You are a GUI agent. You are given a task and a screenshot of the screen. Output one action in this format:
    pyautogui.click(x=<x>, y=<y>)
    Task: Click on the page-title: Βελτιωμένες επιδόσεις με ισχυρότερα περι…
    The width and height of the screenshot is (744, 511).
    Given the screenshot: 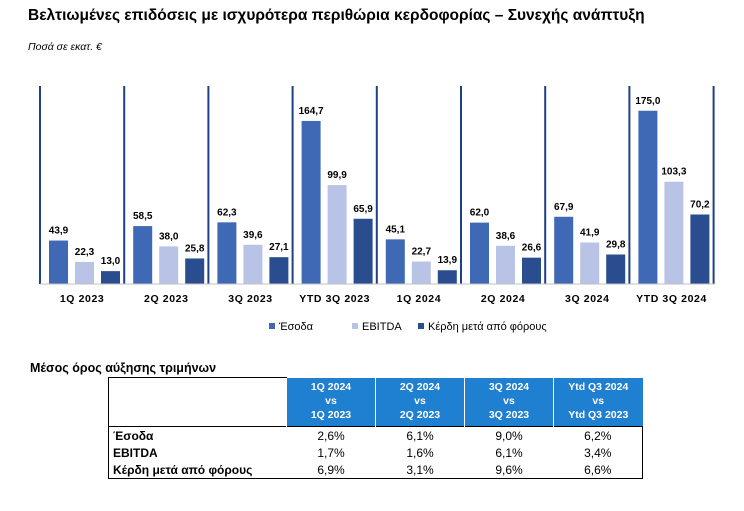 What is the action you would take?
    pyautogui.click(x=336, y=15)
    